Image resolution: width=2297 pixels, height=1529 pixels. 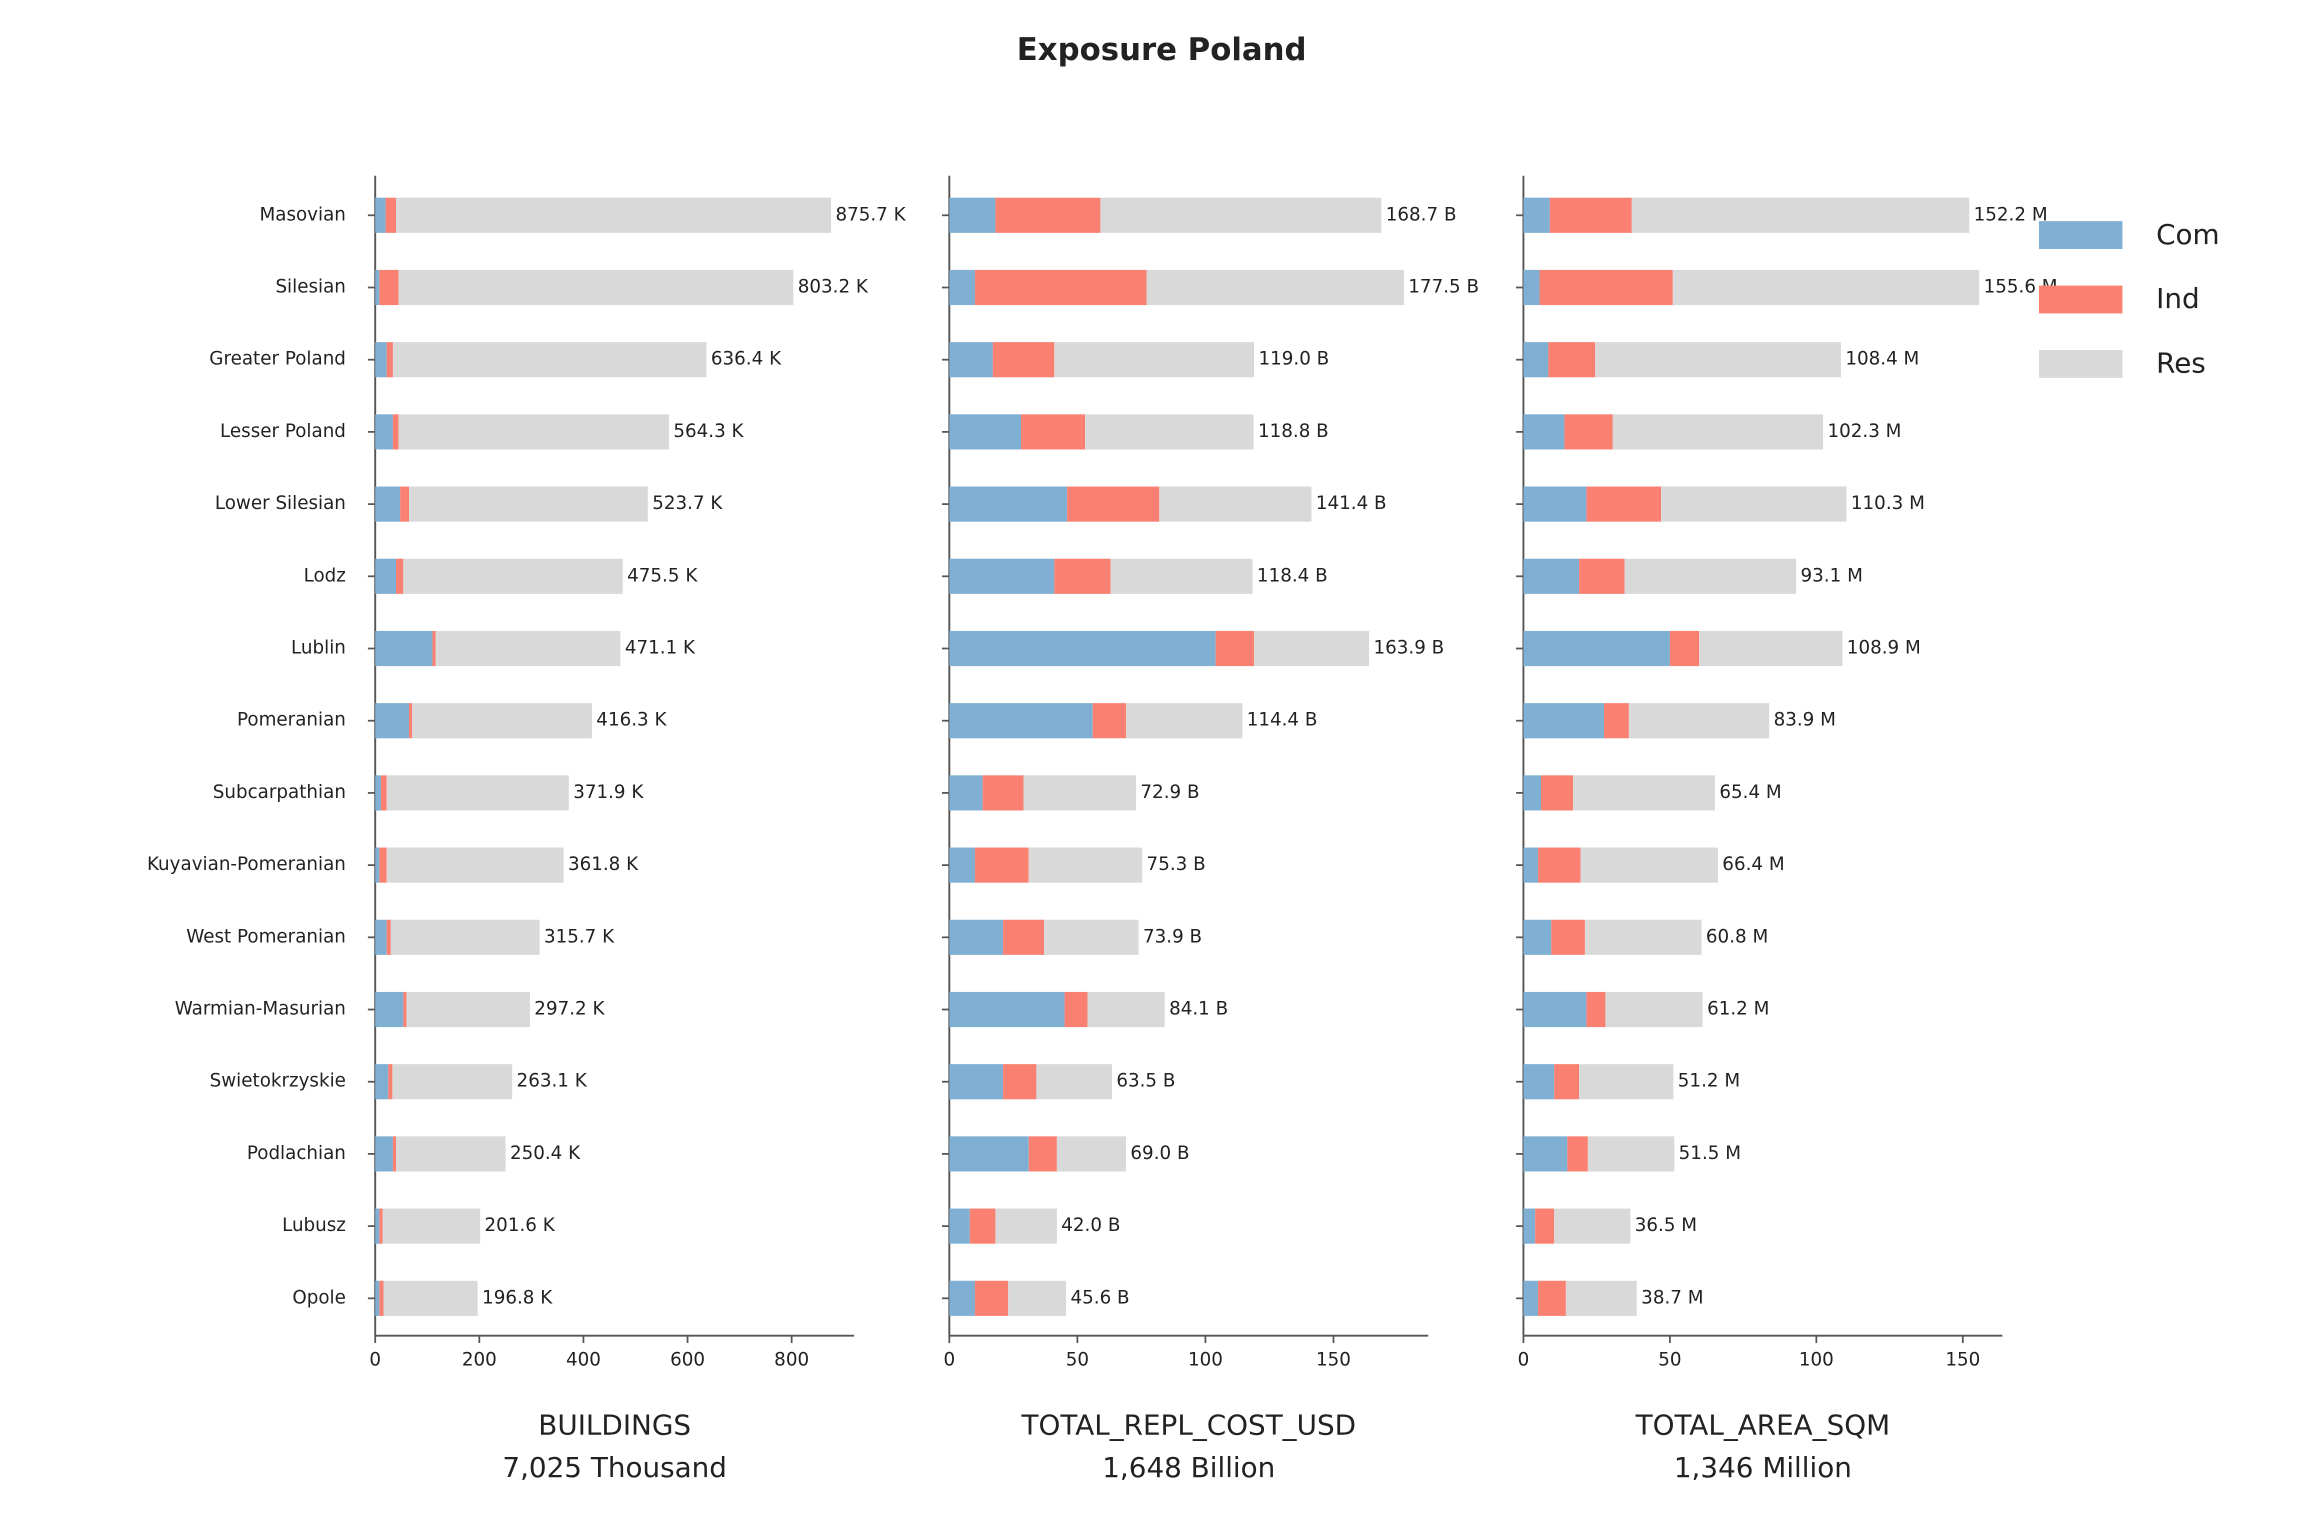 I want to click on y-tick-label: Swietokrzyskie, so click(x=278, y=1081).